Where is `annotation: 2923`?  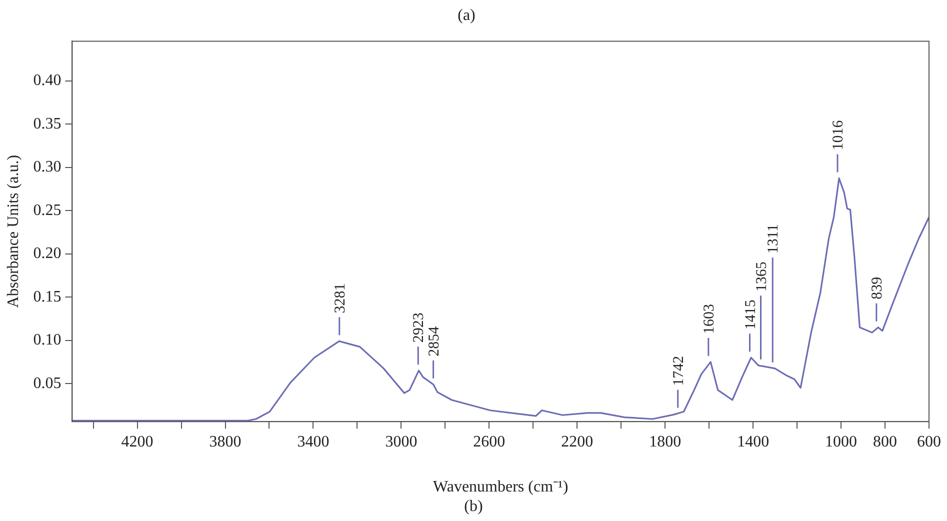
annotation: 2923 is located at coordinates (419, 327).